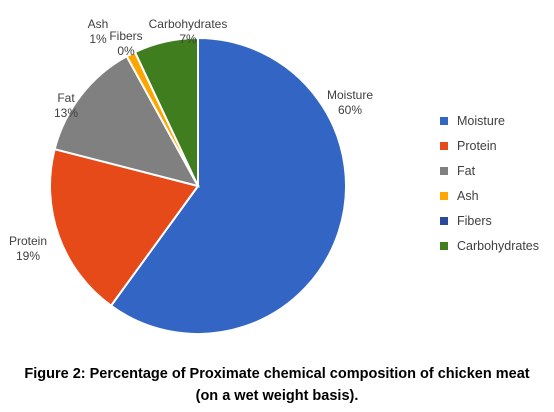 Image resolution: width=554 pixels, height=412 pixels. I want to click on chart-legend: Moisture Protein Fat Ash Fibers Carbohydrates, so click(489, 183).